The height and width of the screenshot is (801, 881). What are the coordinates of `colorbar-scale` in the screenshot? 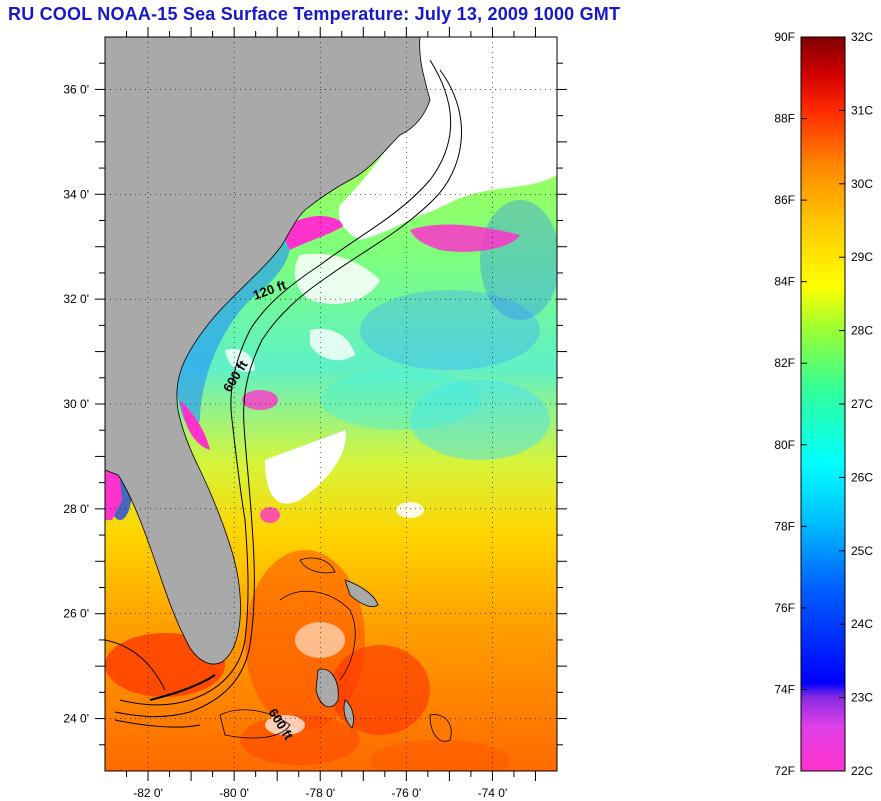 It's located at (823, 404).